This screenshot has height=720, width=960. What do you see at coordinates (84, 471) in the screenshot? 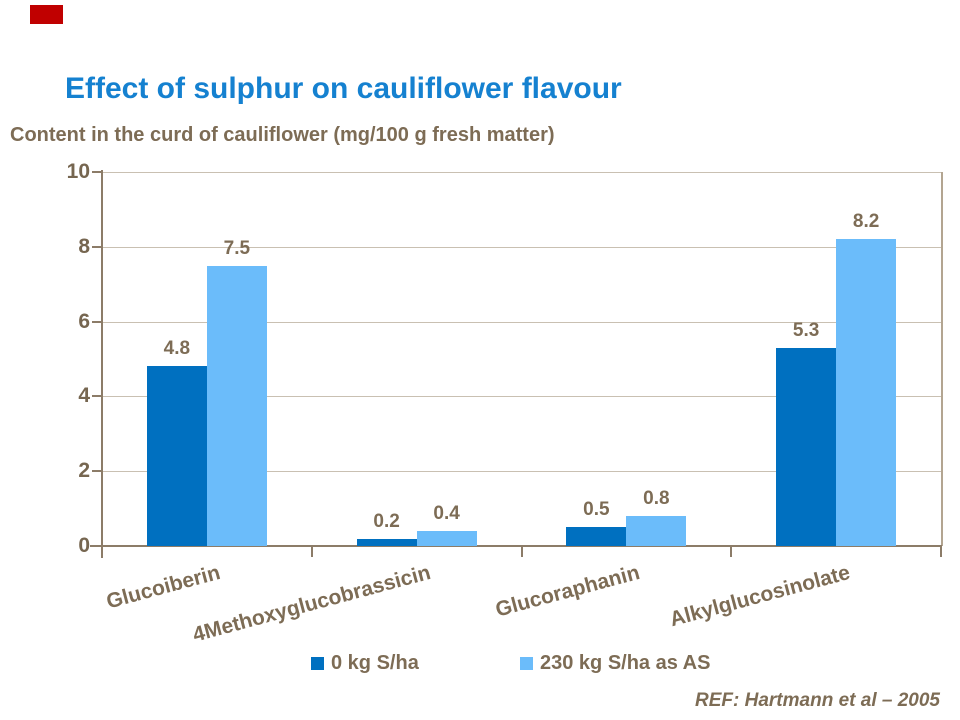
I see `y-tick-label: 2` at bounding box center [84, 471].